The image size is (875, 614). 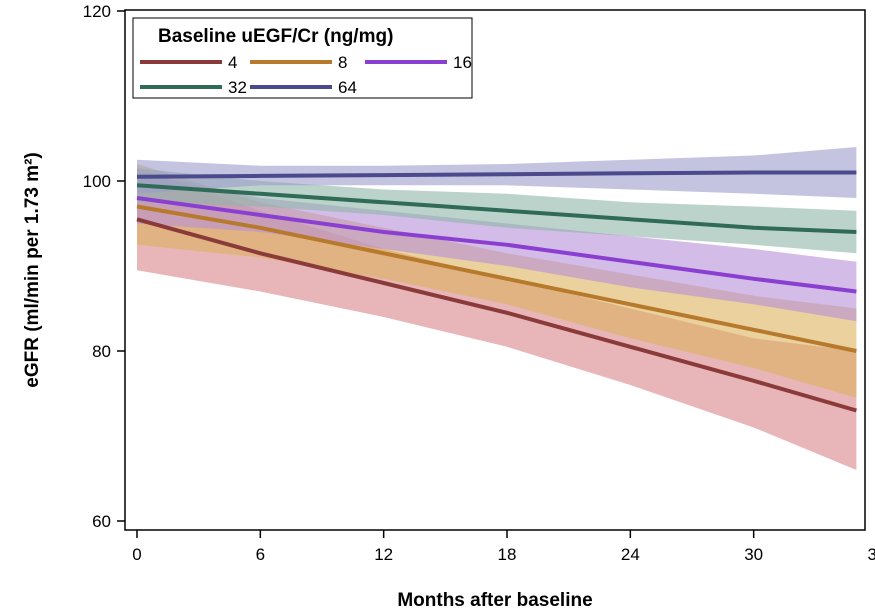 What do you see at coordinates (306, 75) in the screenshot?
I see `legend-items: 4 8 16 32 64` at bounding box center [306, 75].